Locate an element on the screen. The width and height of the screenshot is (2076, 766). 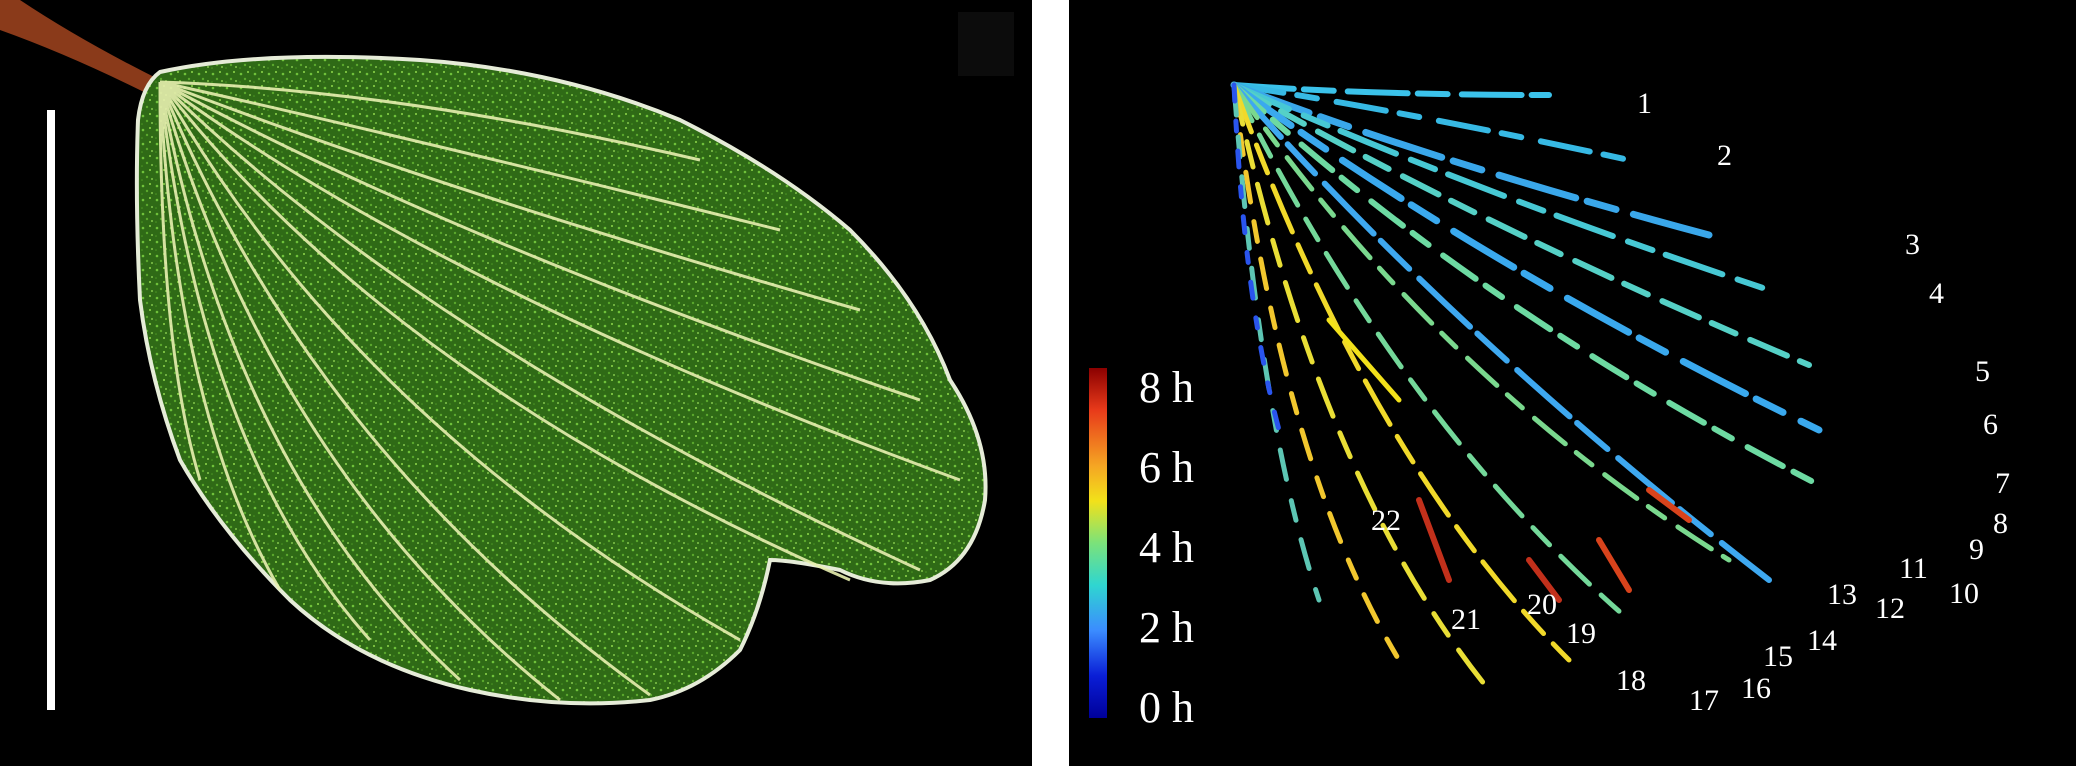
vein-label-16: 16 is located at coordinates (1756, 688).